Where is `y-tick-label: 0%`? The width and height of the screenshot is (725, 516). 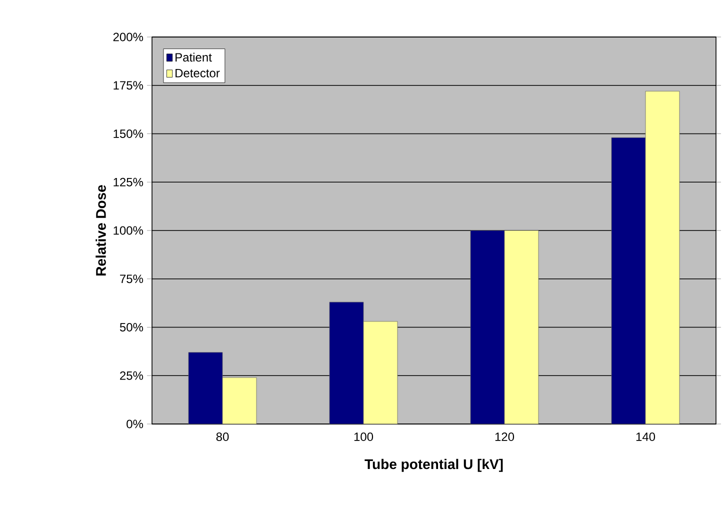
y-tick-label: 0% is located at coordinates (135, 424).